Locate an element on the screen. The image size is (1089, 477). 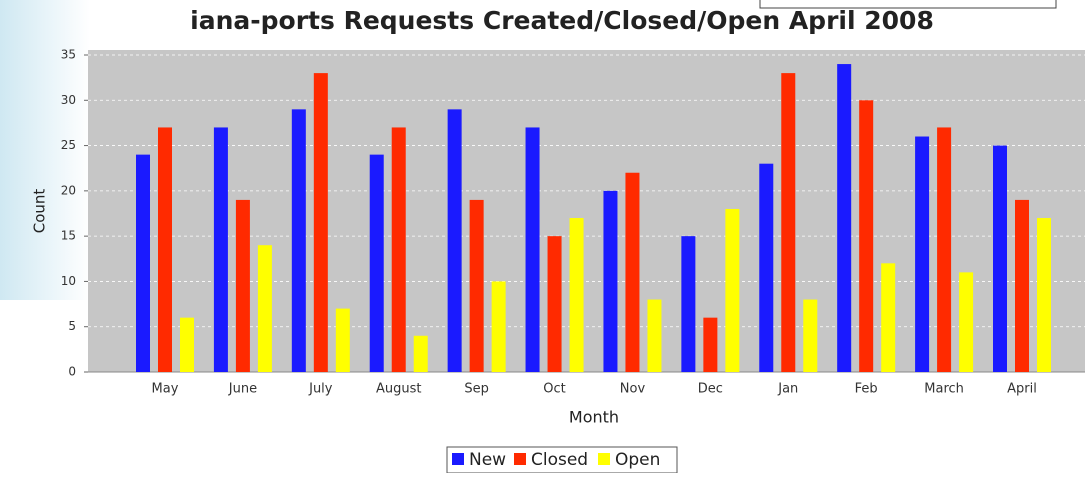
y-tick-label: 15 is located at coordinates (68, 236).